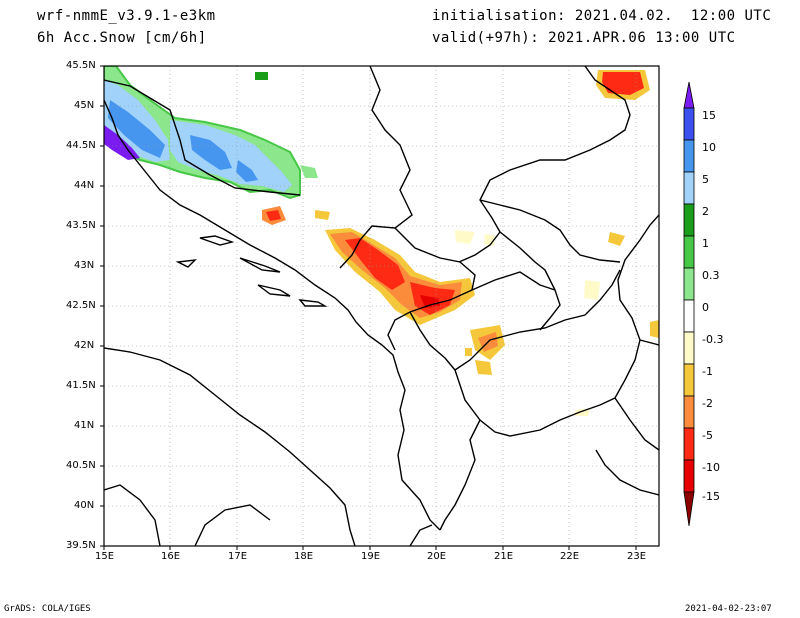  Describe the element at coordinates (238, 556) in the screenshot. I see `lon-label: 17E` at that location.